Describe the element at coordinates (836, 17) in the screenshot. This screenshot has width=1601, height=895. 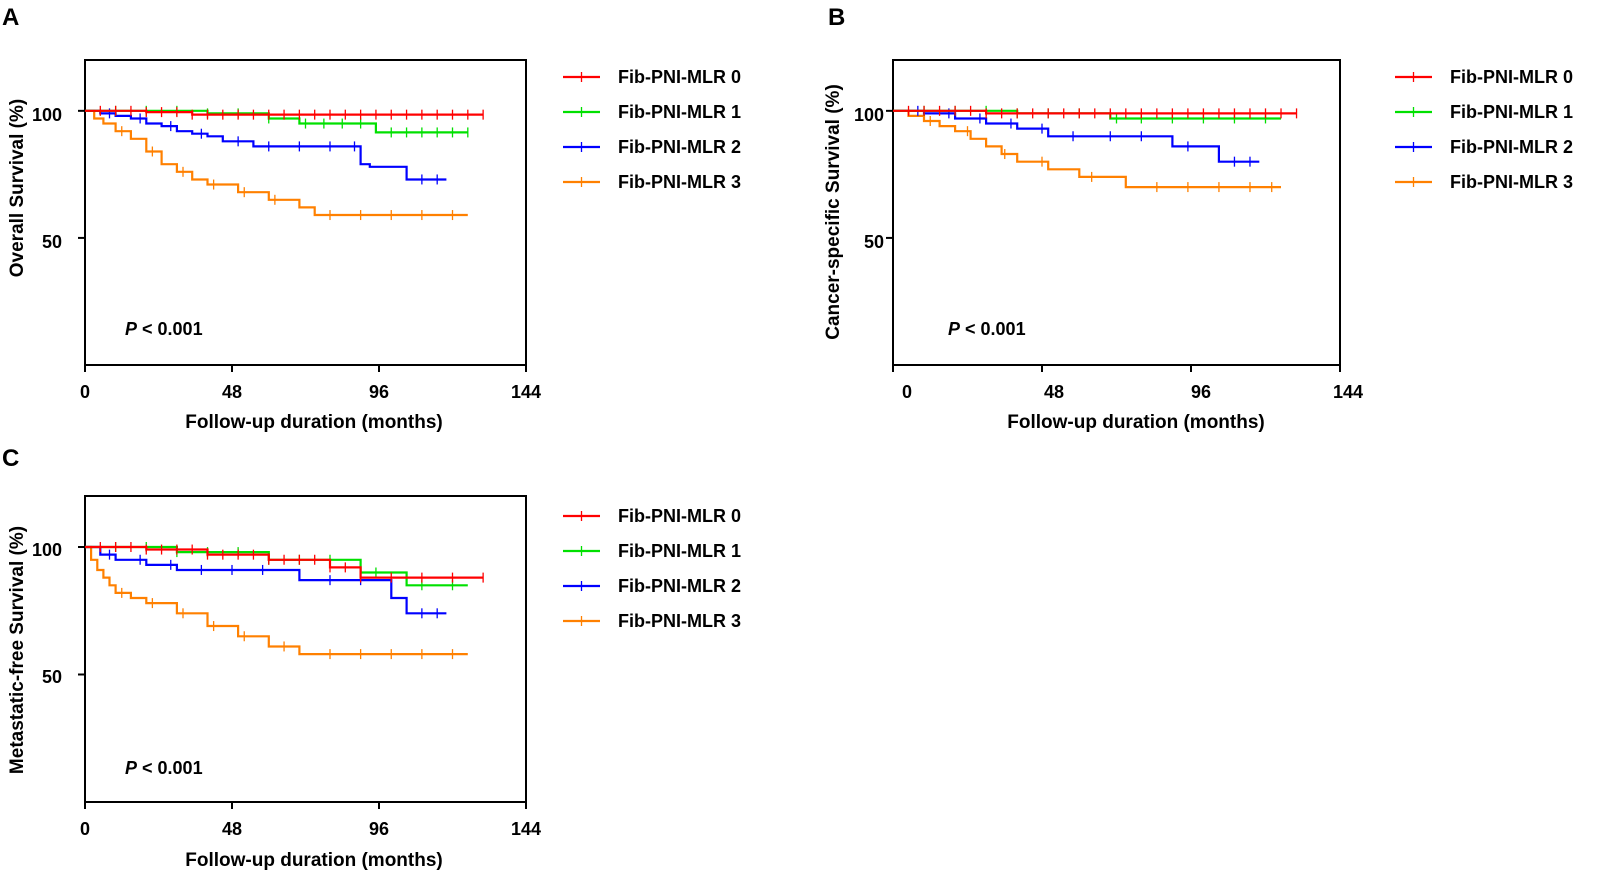
I see `panel-label-b: B` at that location.